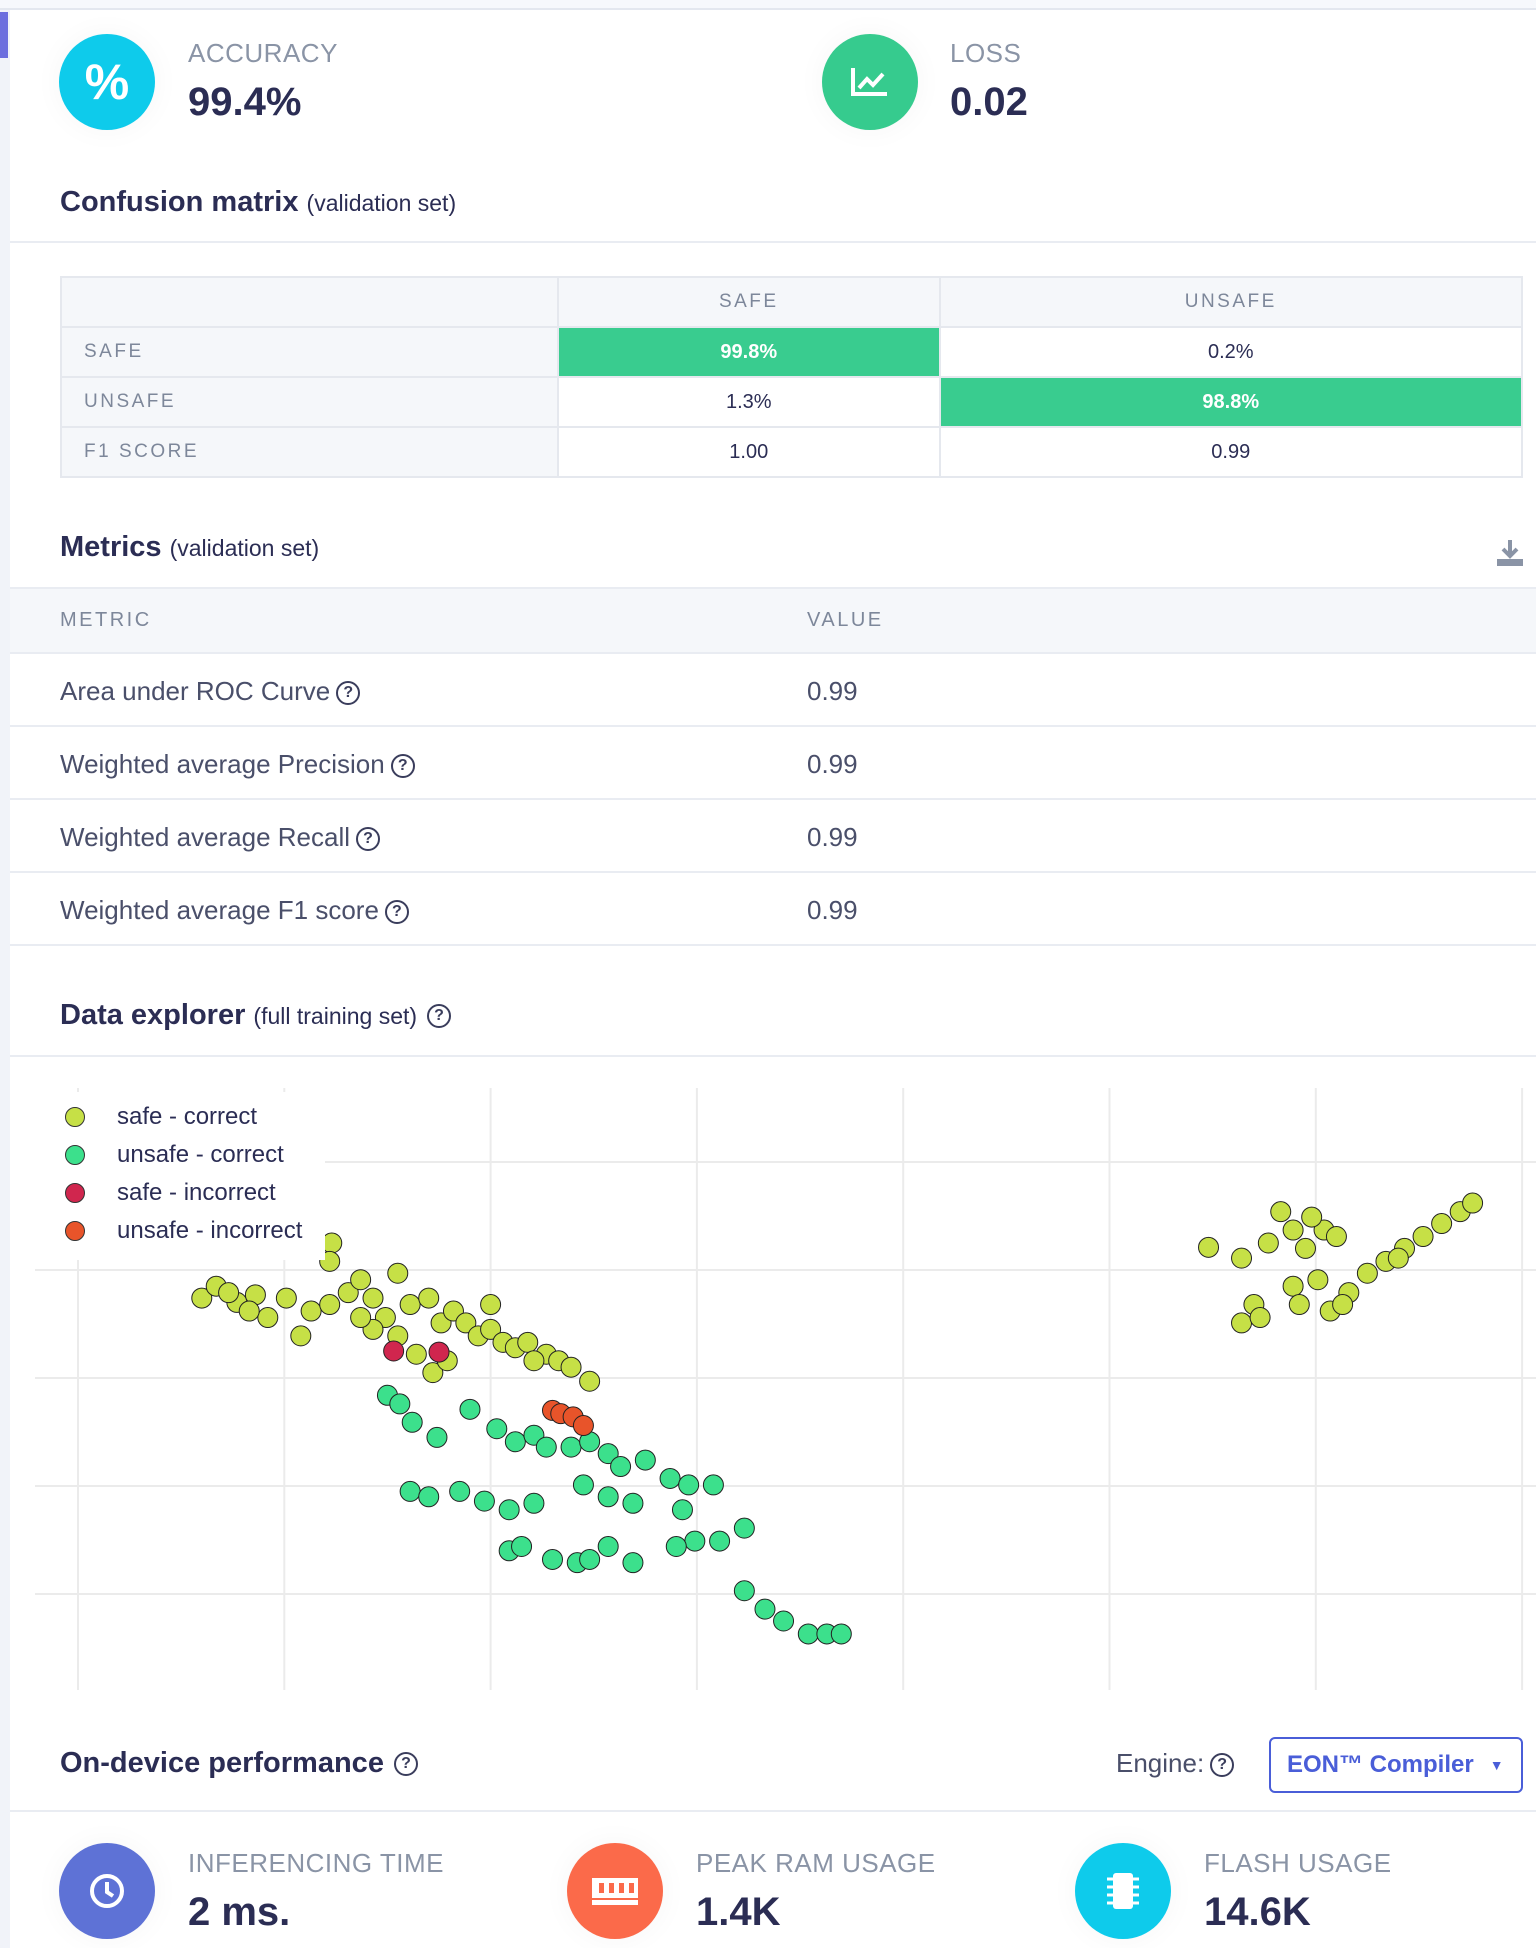  What do you see at coordinates (1396, 1765) in the screenshot?
I see `engine-dropdown: EON™ Compiler ▼` at bounding box center [1396, 1765].